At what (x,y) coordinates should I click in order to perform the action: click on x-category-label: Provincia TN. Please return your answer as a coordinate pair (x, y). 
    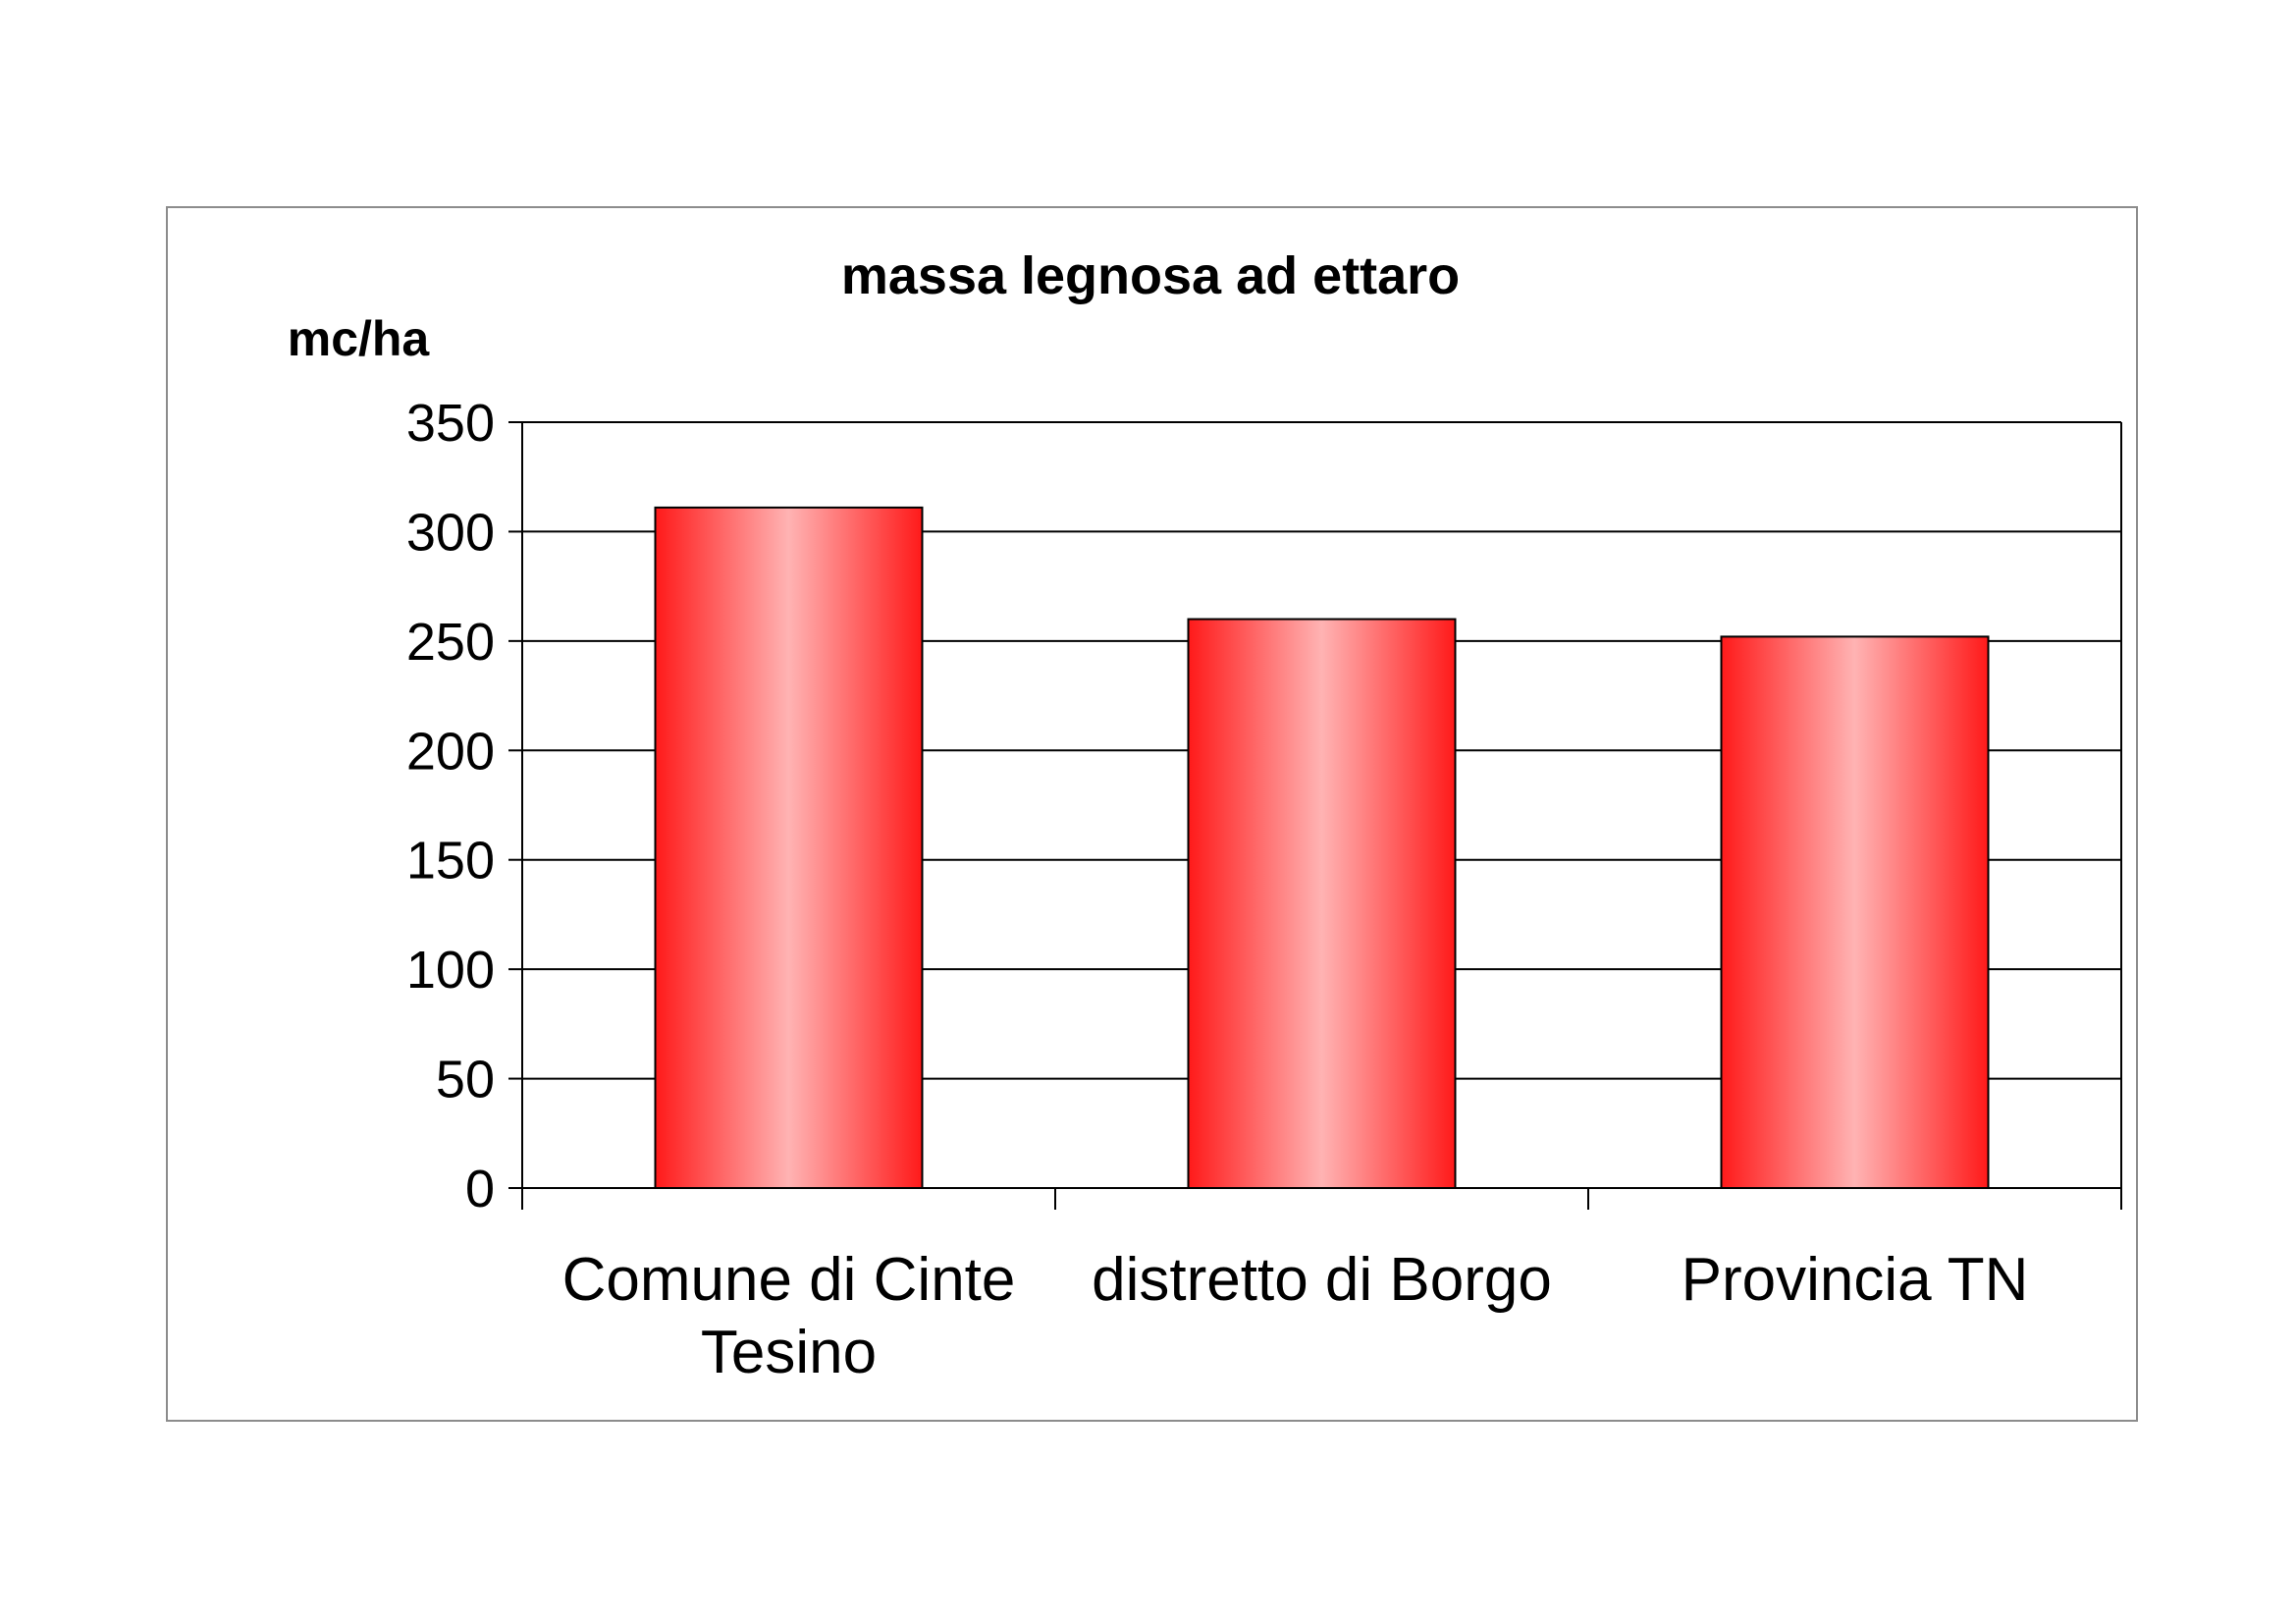
    Looking at the image, I should click on (1856, 1280).